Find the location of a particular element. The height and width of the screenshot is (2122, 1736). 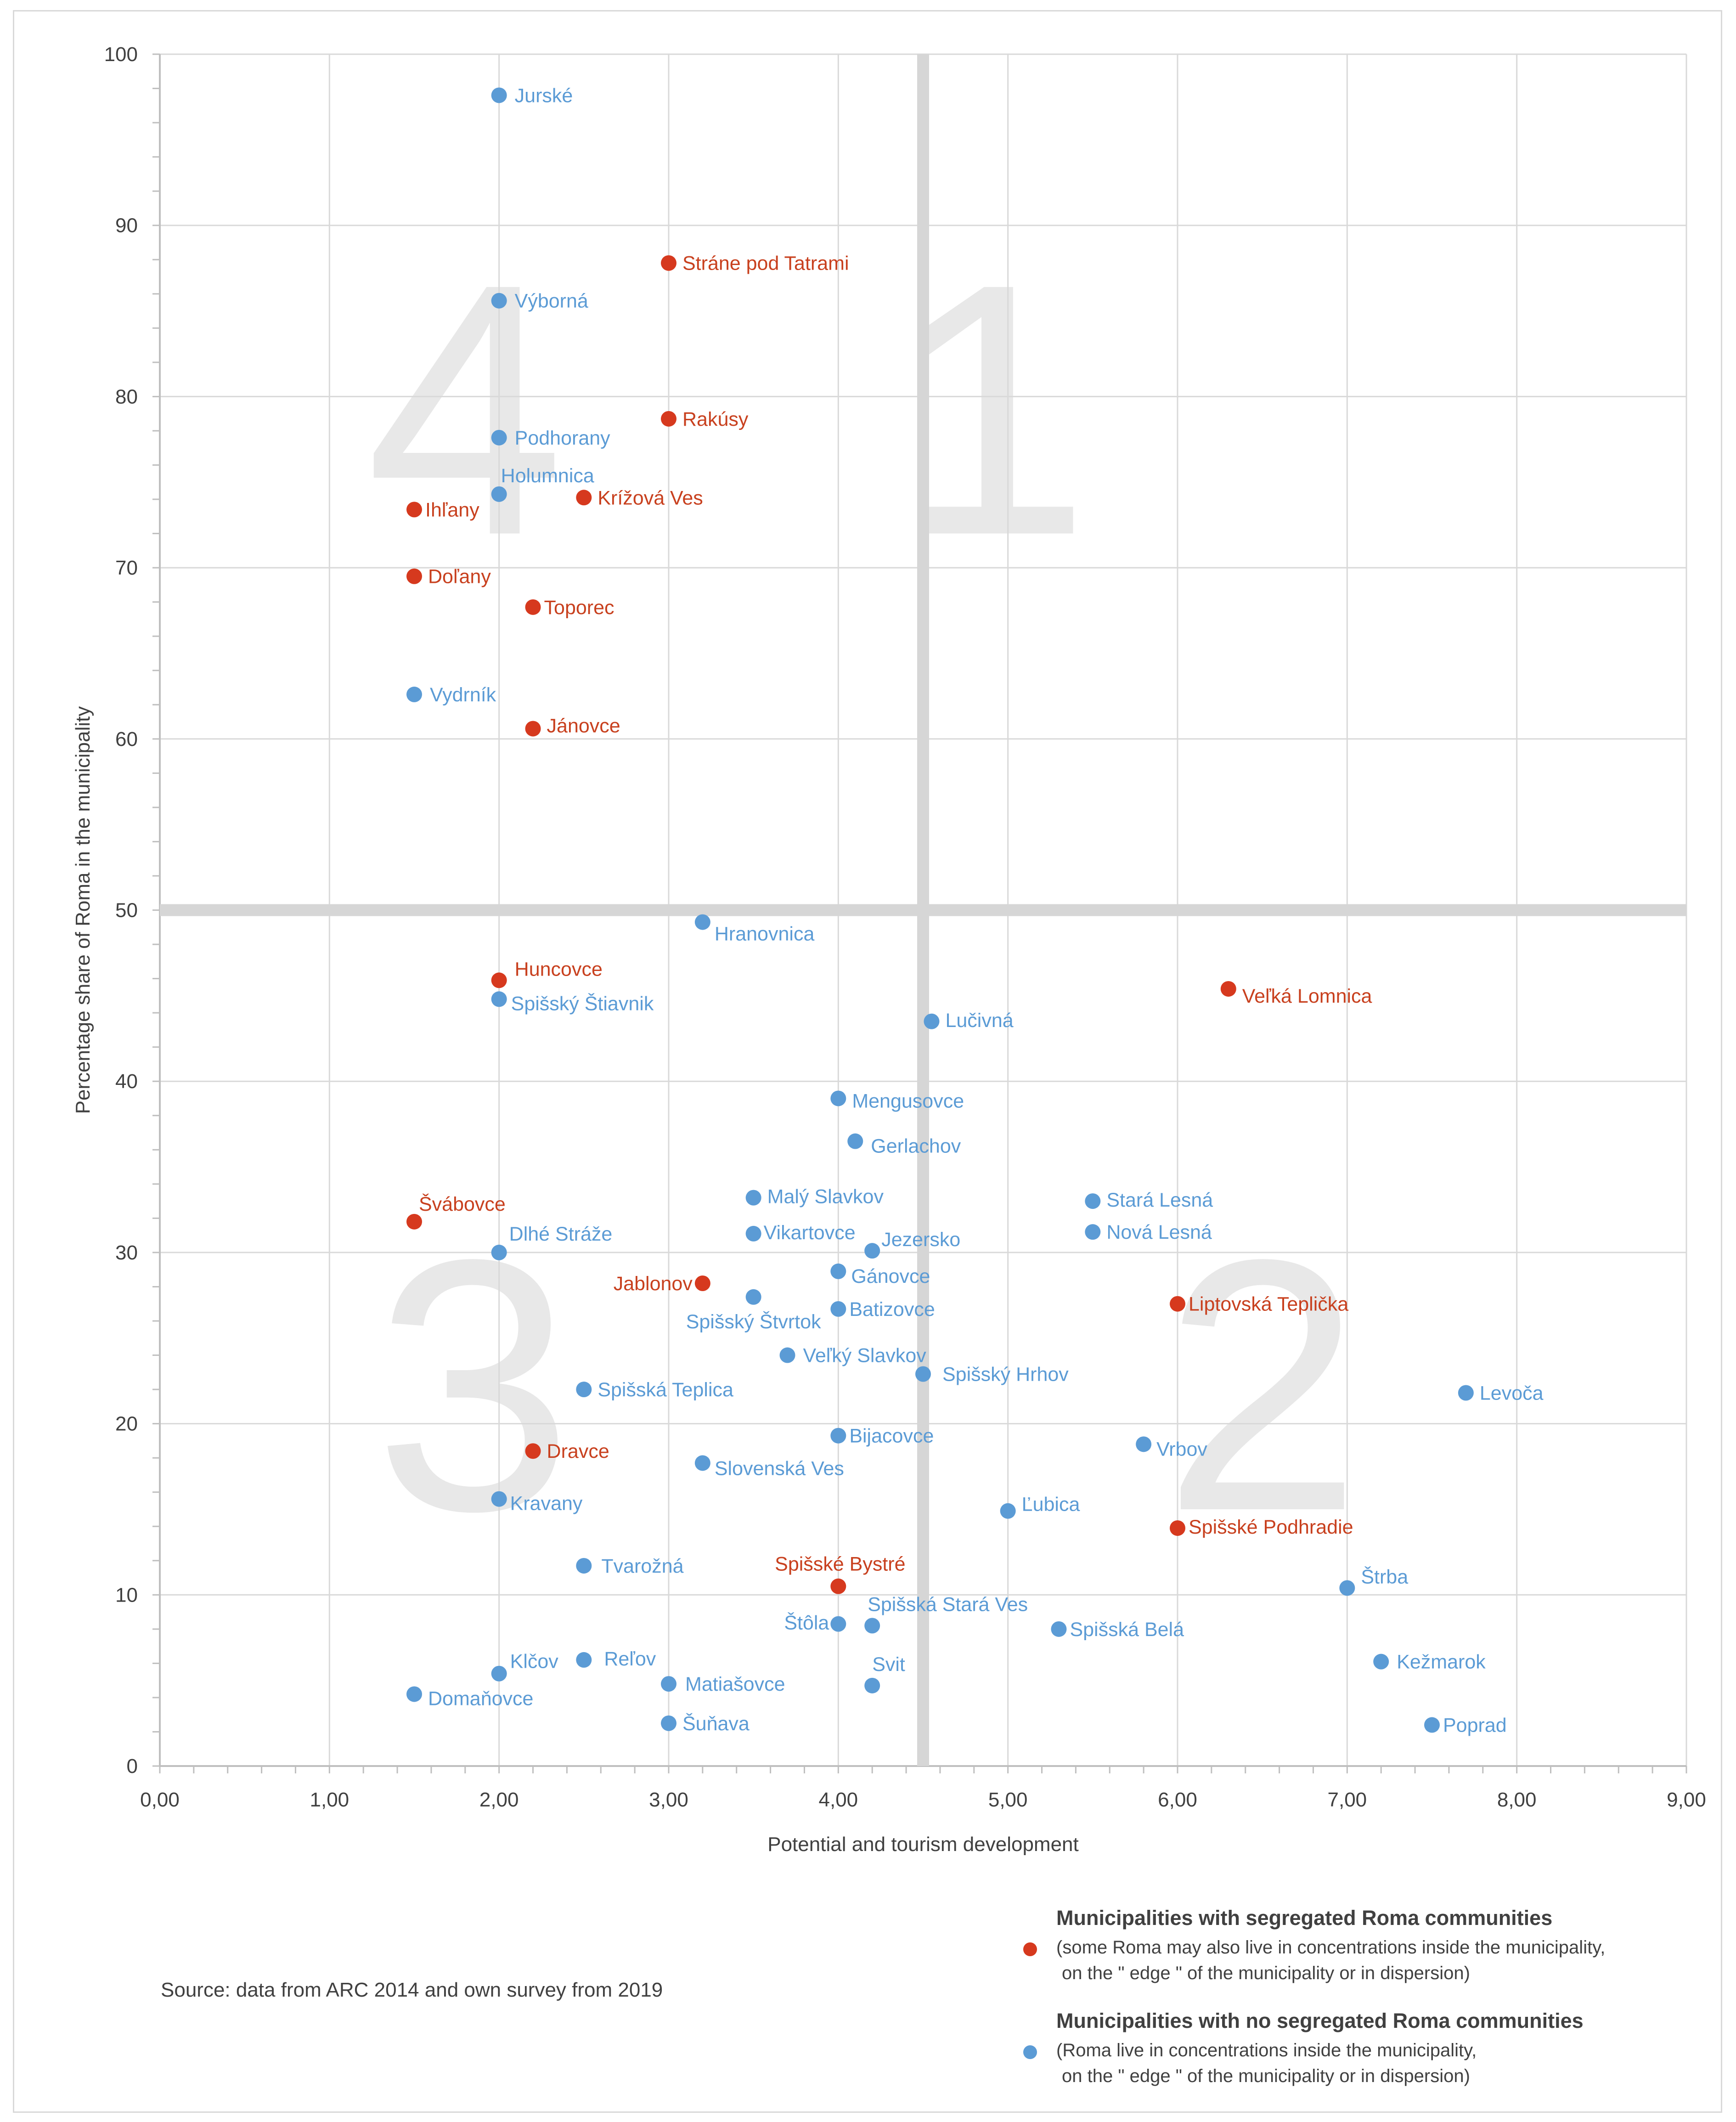

data-label: Holumnica is located at coordinates (547, 476).